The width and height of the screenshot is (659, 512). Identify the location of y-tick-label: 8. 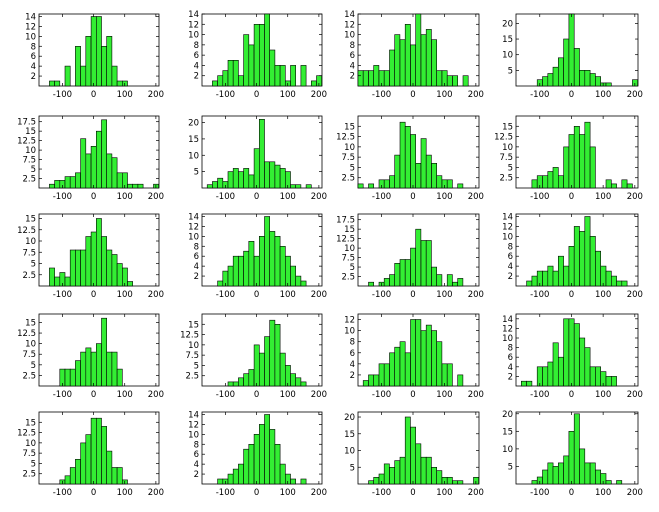
(510, 349).